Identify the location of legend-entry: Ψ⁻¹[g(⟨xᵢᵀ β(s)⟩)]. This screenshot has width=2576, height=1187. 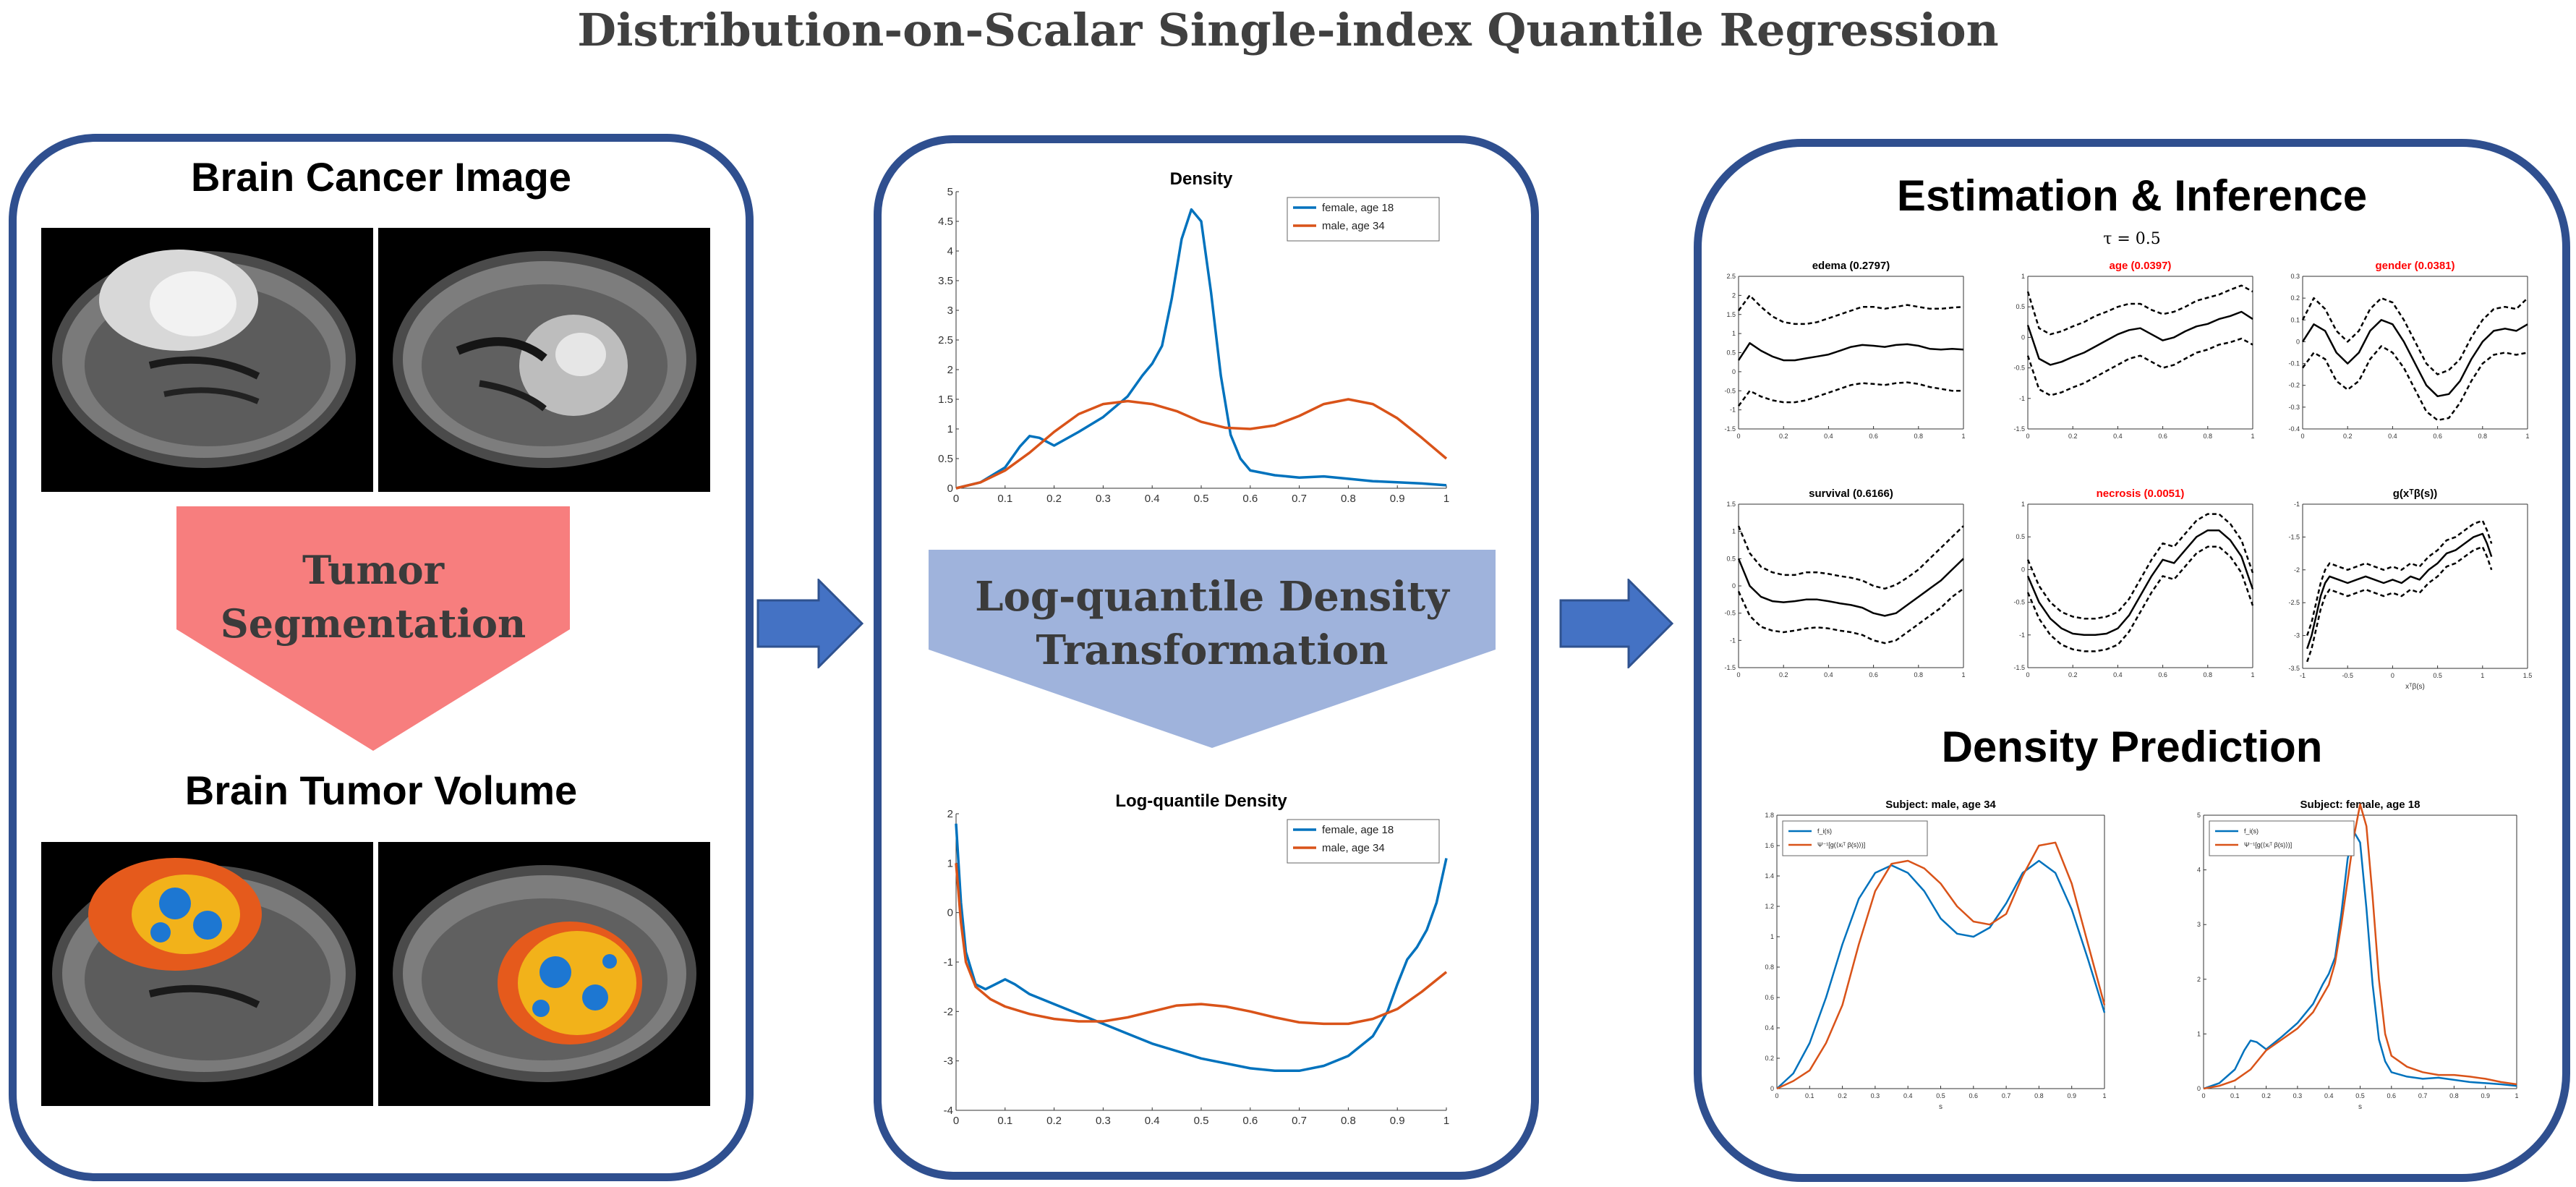
(1841, 844).